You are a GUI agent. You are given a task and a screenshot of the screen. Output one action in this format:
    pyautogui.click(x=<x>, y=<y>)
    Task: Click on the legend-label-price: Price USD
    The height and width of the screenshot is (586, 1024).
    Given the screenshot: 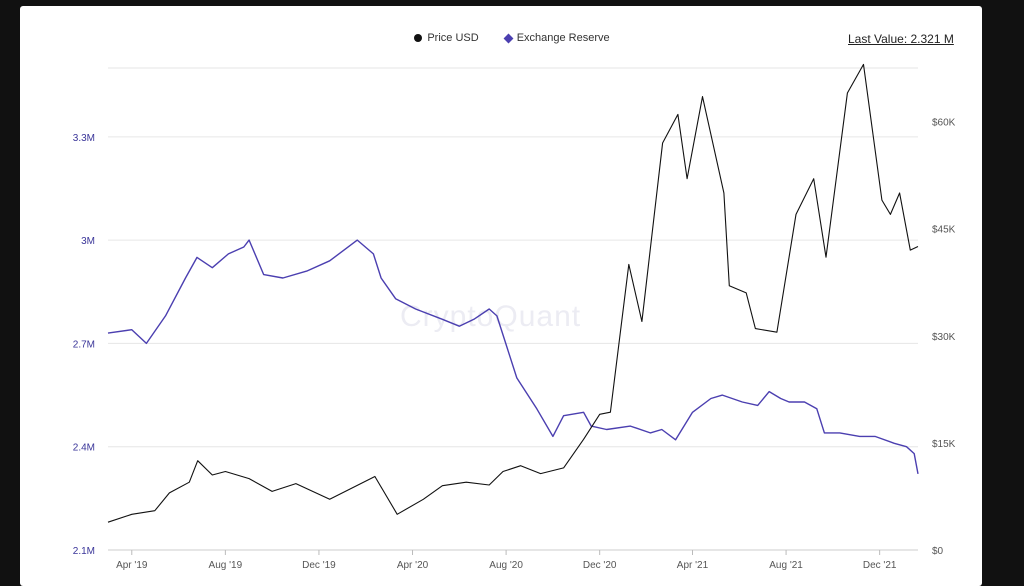 What is the action you would take?
    pyautogui.click(x=453, y=38)
    